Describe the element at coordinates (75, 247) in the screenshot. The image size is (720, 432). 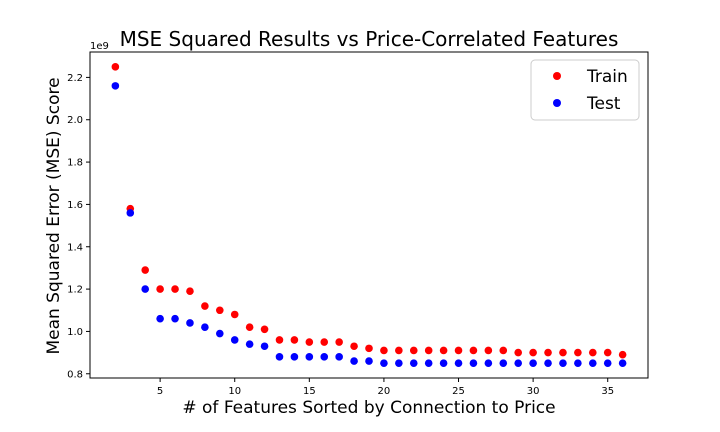
I see `y-tick-label: 1.4` at that location.